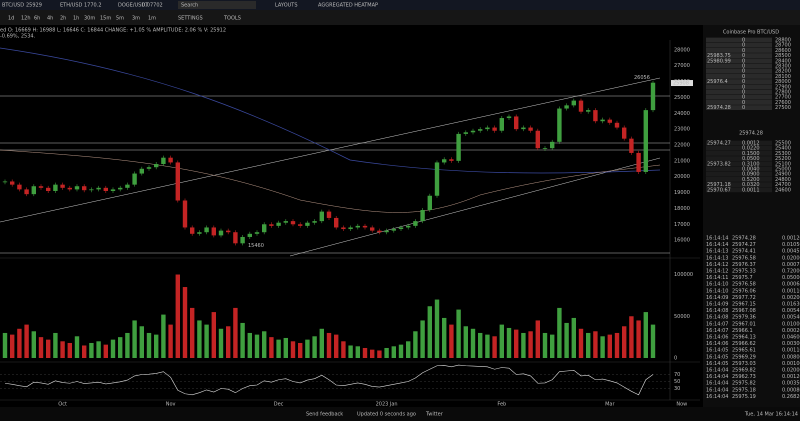 The image size is (800, 421). I want to click on orderbook-price: 25970.67, so click(719, 190).